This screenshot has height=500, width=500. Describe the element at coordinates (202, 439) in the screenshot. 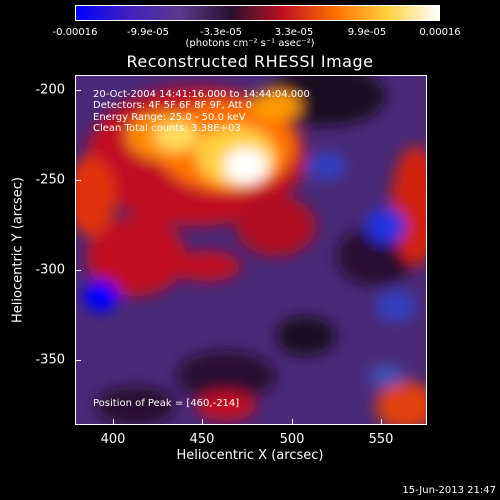

I see `x-tick-label: 450` at that location.